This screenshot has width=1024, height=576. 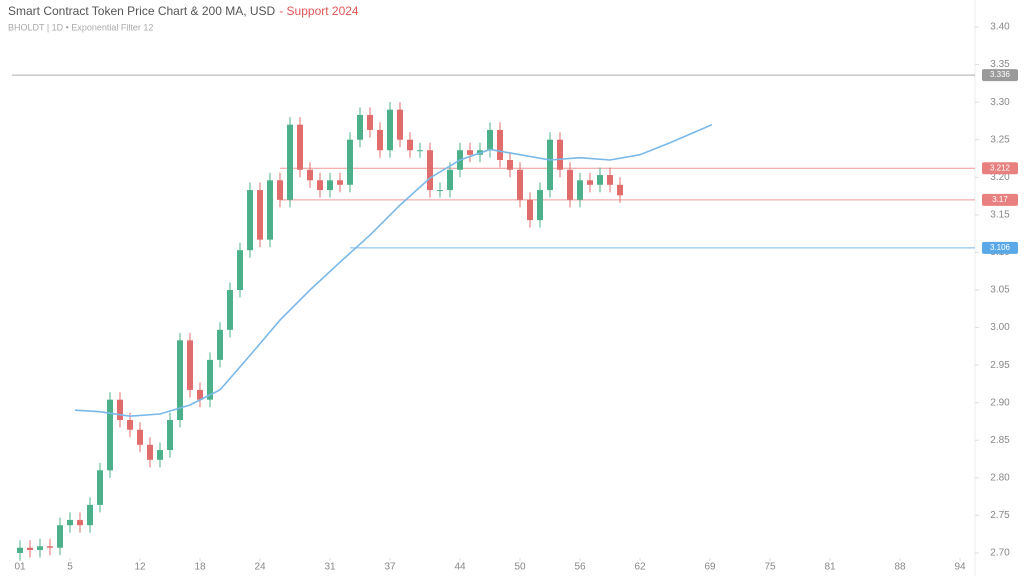 I want to click on level-badge-label: 3.336, so click(x=1000, y=74).